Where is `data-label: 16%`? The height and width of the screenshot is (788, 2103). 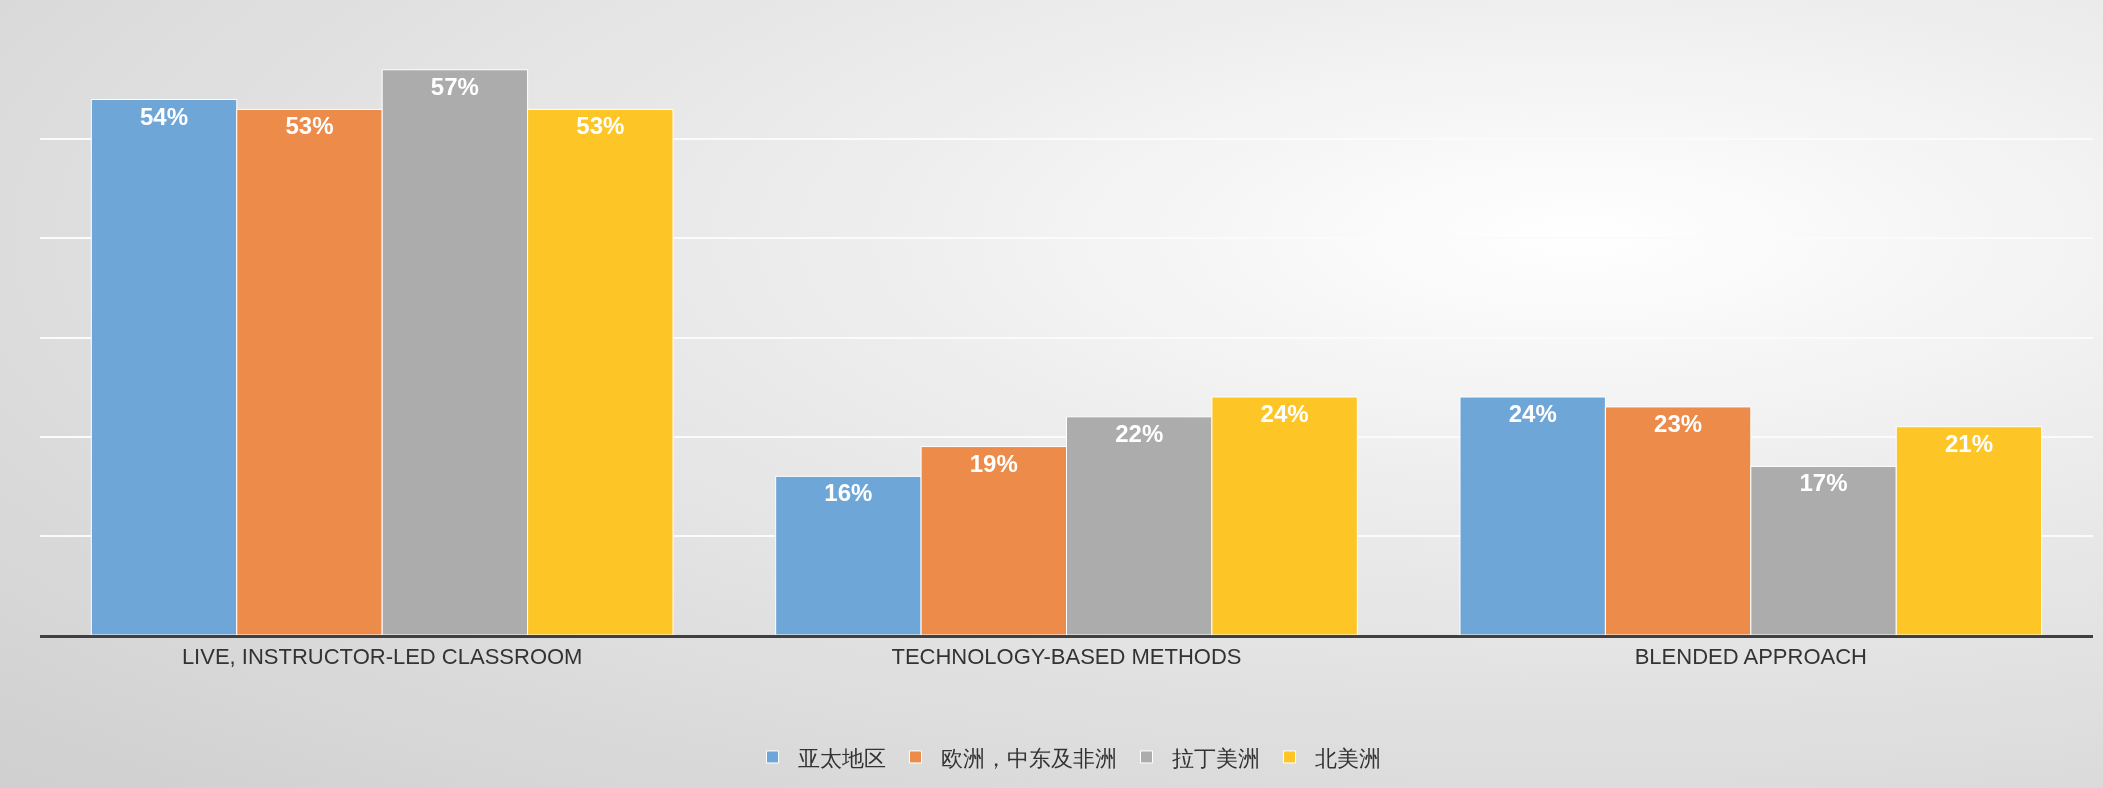
data-label: 16% is located at coordinates (848, 493).